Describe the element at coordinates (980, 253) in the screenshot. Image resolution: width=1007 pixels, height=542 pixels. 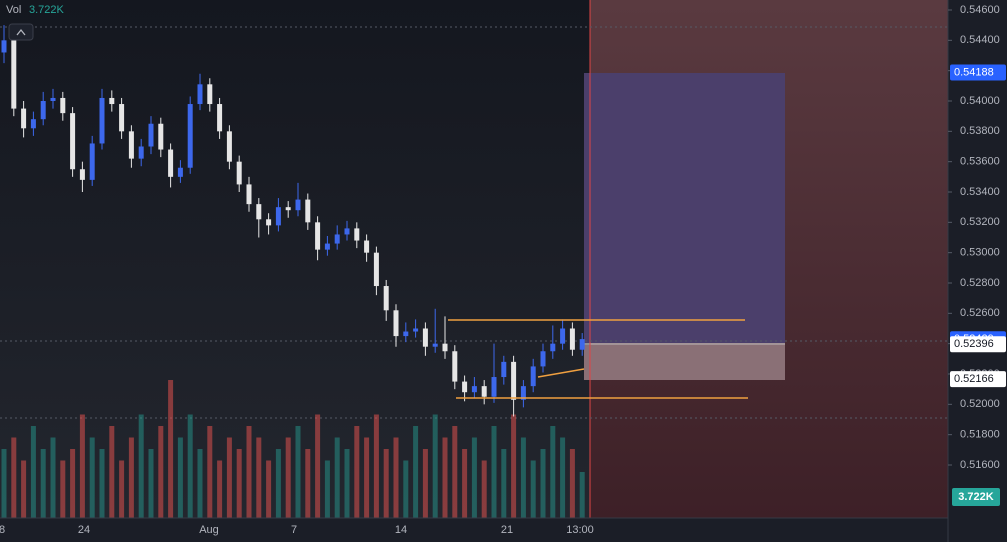
I see `y-tick-label: 0.53000` at that location.